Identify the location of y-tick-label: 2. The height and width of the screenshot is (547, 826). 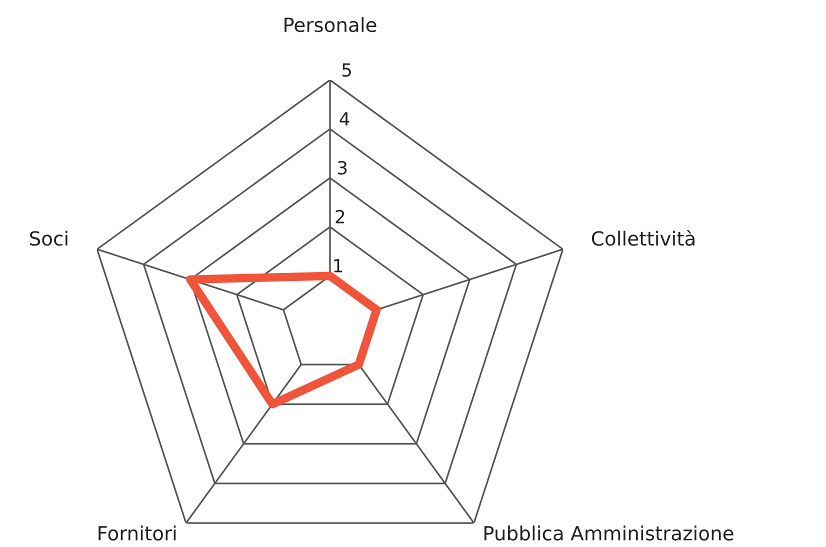
(340, 217).